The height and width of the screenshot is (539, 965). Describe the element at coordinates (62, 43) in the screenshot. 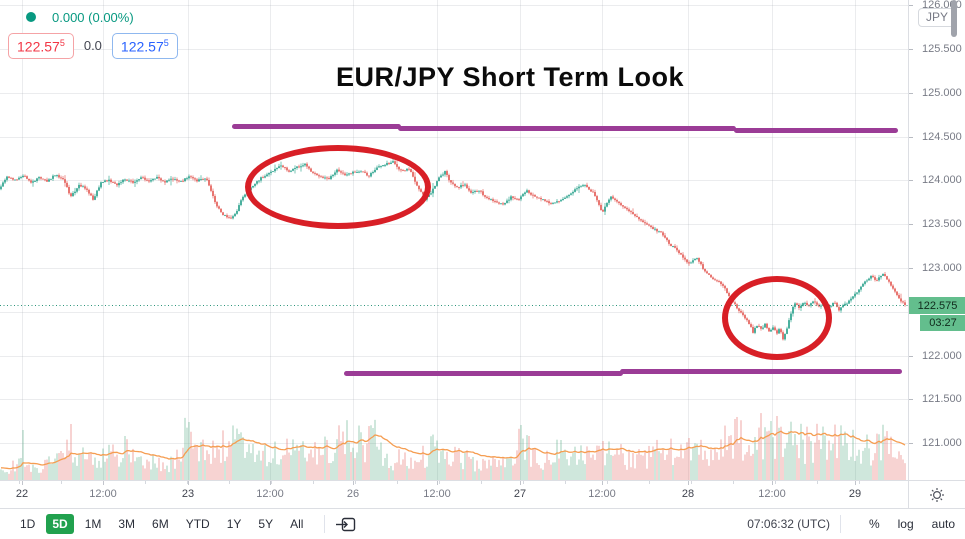

I see `bid-price-pip: 5` at that location.